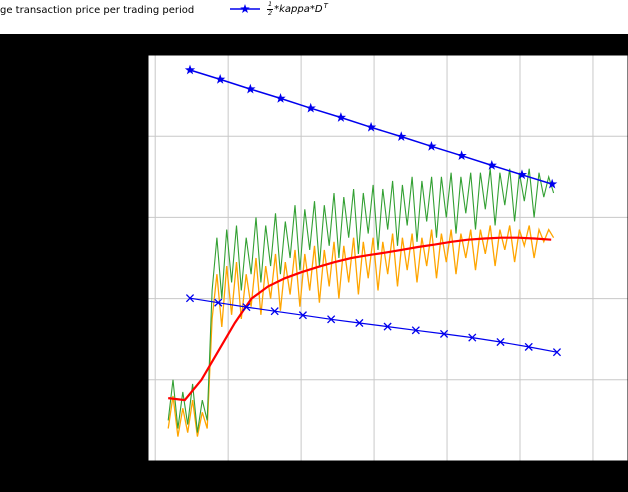 The width and height of the screenshot is (628, 492). I want to click on legend-label-avg-transaction-price: ge transaction price per trading period, so click(97, 10).